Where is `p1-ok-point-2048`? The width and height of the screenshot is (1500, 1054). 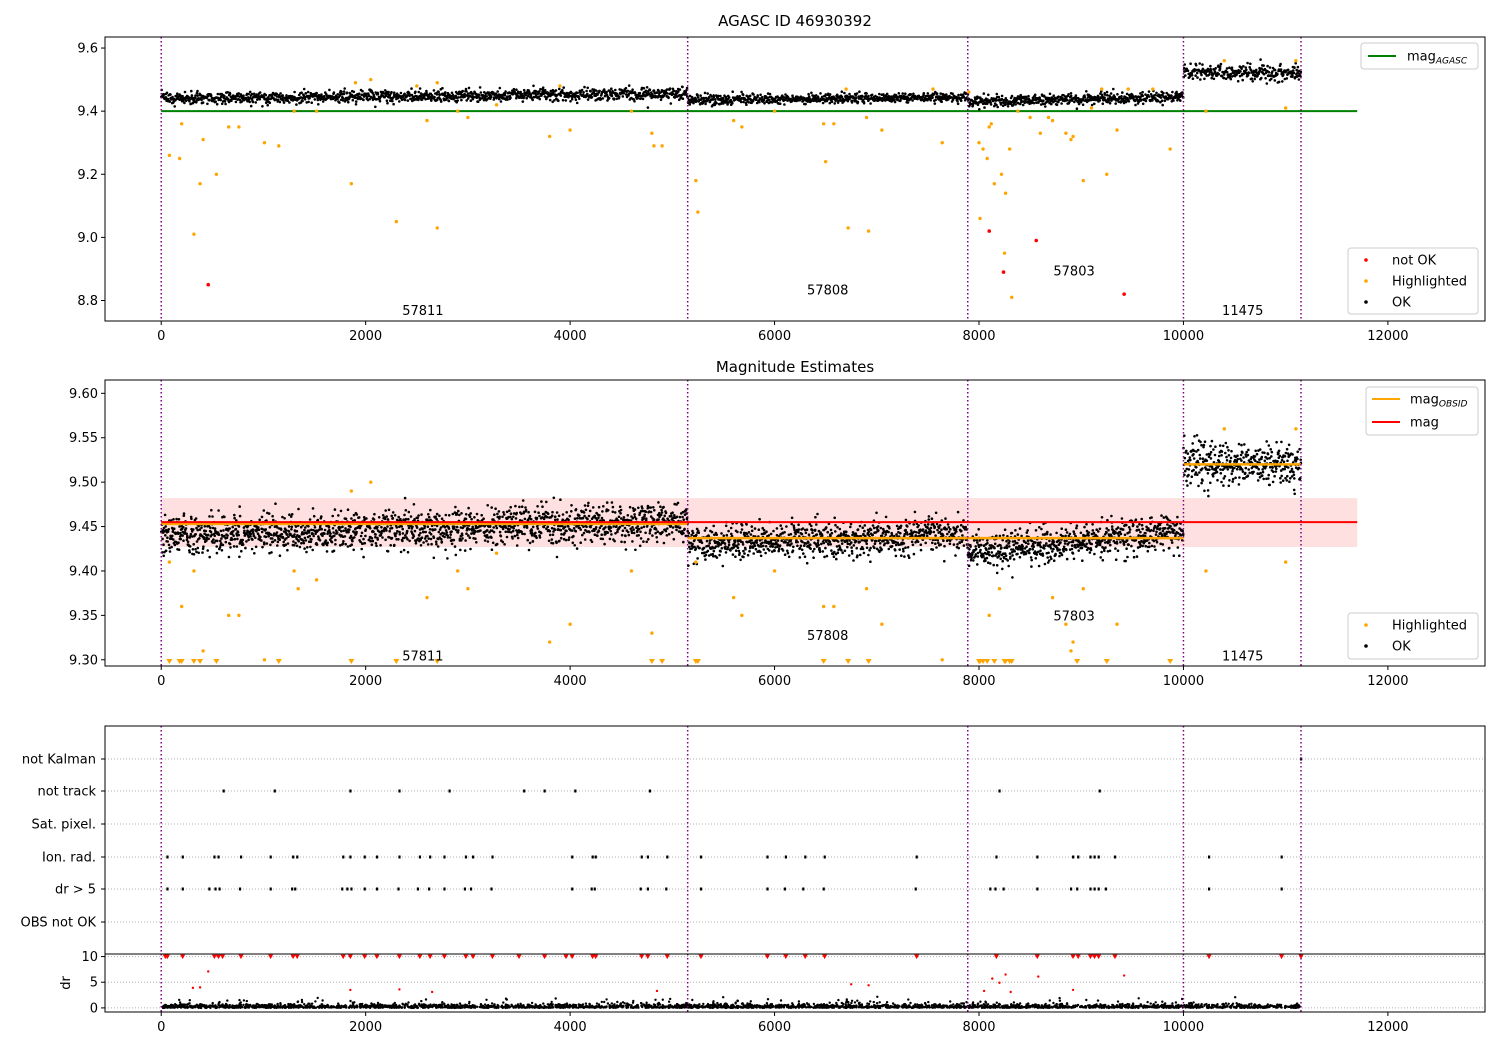 p1-ok-point-2048 is located at coordinates (999, 97).